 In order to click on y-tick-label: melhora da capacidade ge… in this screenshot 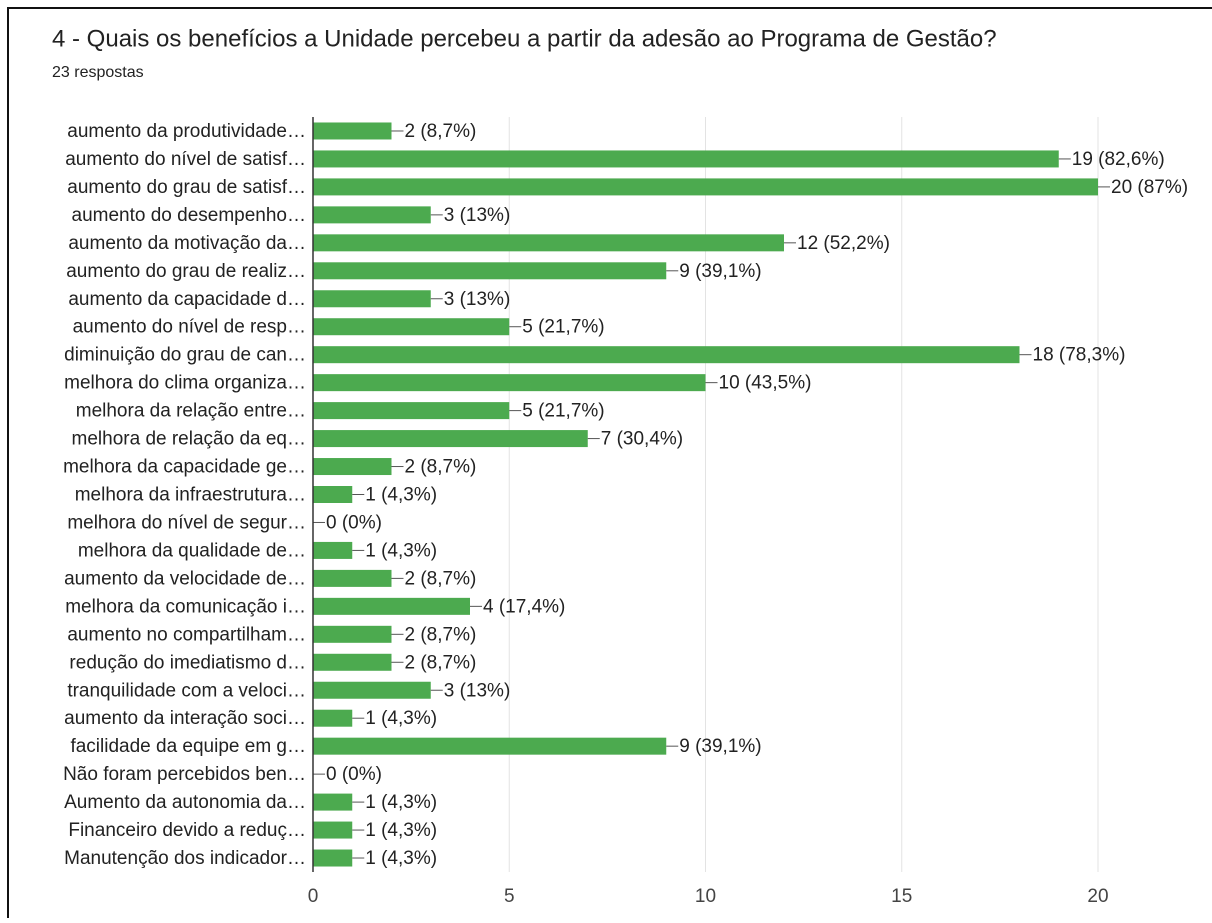, I will do `click(184, 467)`.